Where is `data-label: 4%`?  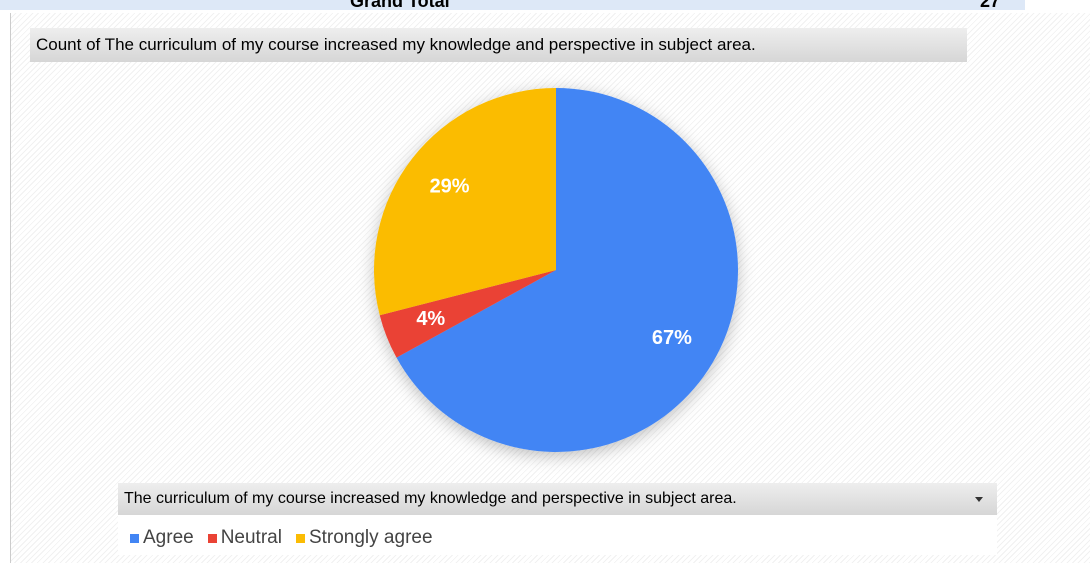 data-label: 4% is located at coordinates (430, 319).